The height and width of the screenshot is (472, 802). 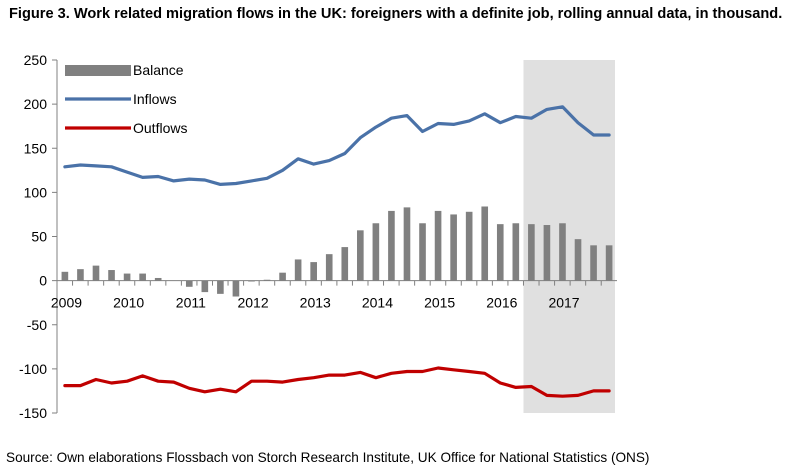 What do you see at coordinates (98, 70) in the screenshot?
I see `legend-swatch-balance` at bounding box center [98, 70].